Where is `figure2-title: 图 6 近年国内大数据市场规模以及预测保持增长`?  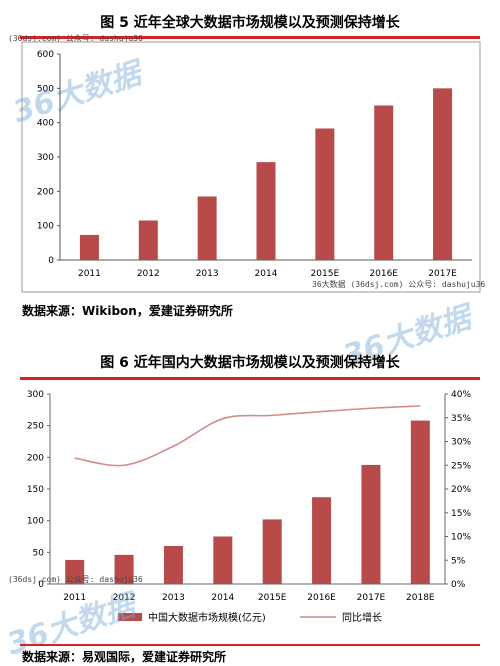 figure2-title: 图 6 近年国内大数据市场规模以及预测保持增长 is located at coordinates (250, 363).